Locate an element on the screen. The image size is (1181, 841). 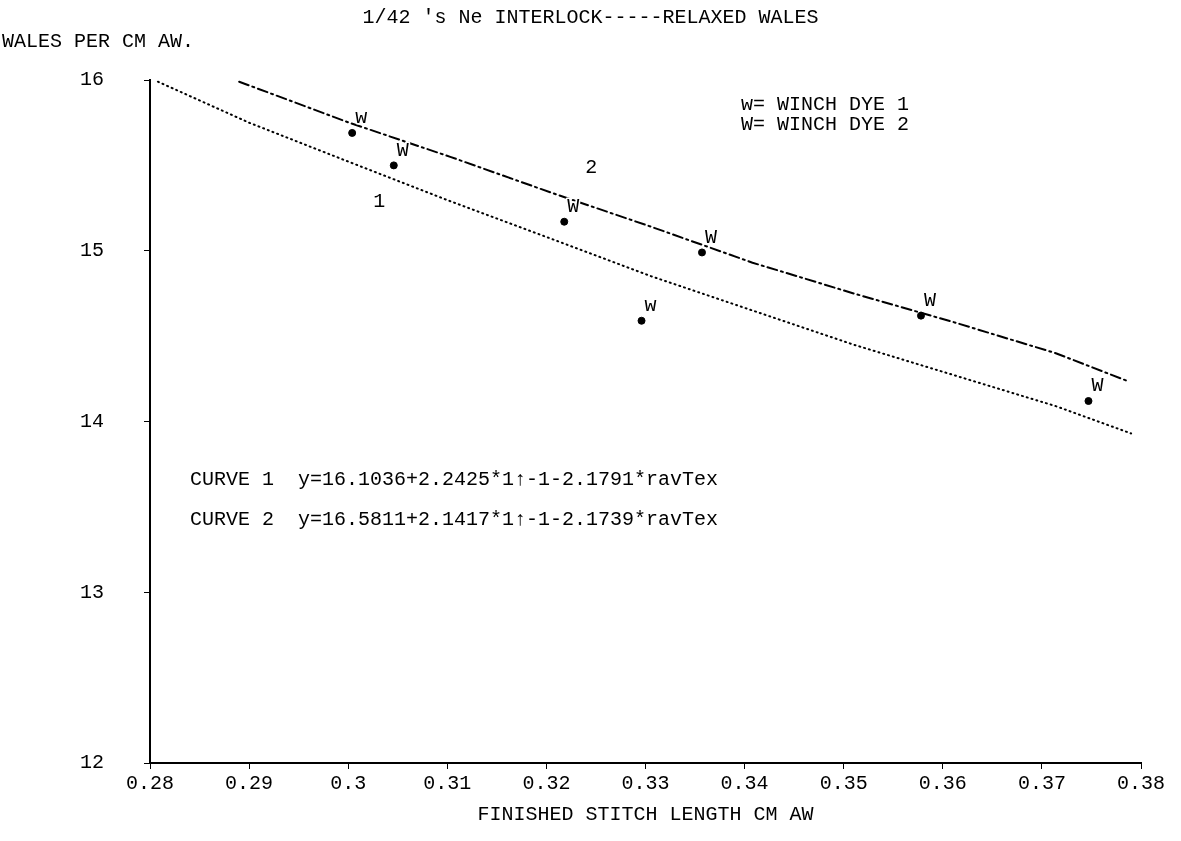
text: w is located at coordinates (361, 118).